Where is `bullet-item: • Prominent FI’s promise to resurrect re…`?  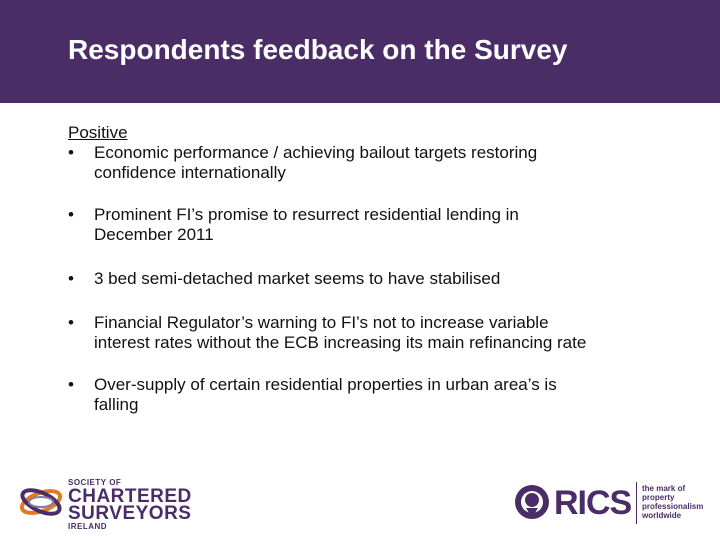 bullet-item: • Prominent FI’s promise to resurrect re… is located at coordinates (378, 225).